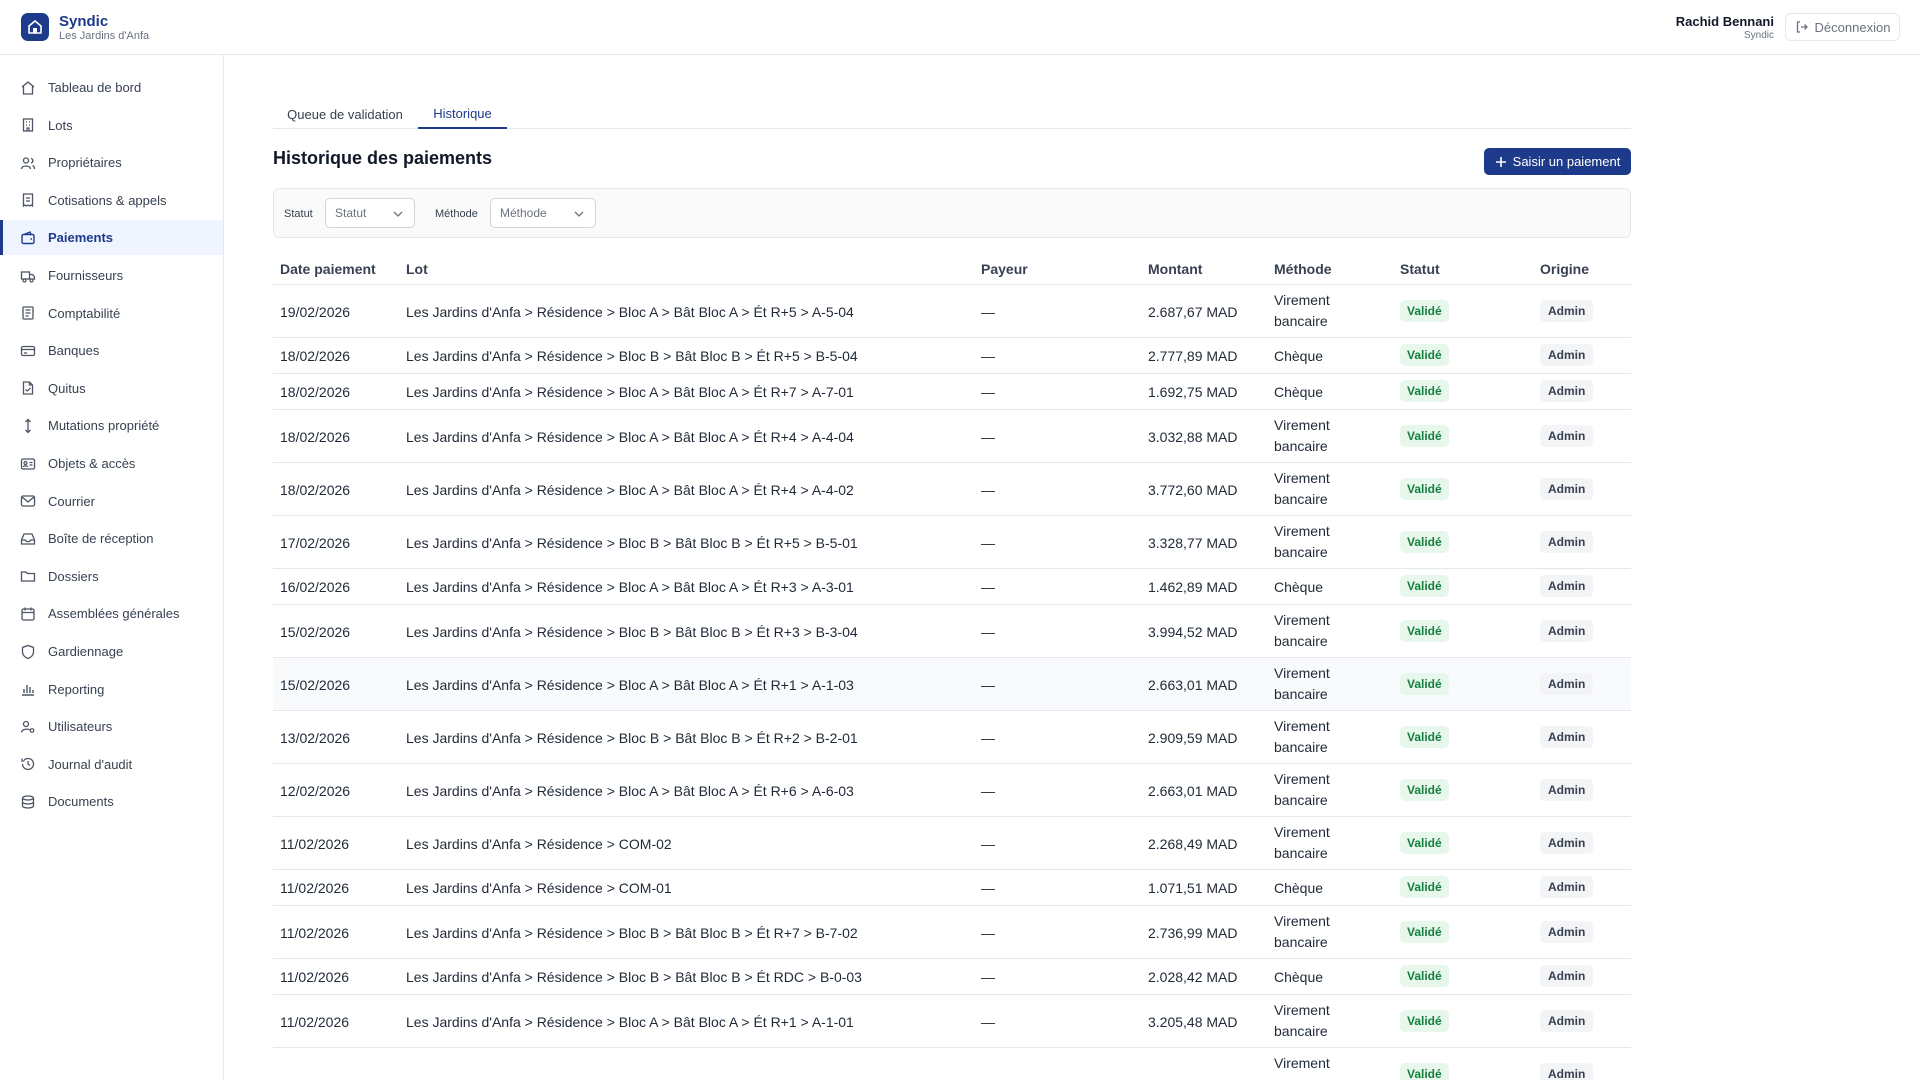 Image resolution: width=1920 pixels, height=1080 pixels. I want to click on tab-validation-queue: Queue de validation, so click(345, 114).